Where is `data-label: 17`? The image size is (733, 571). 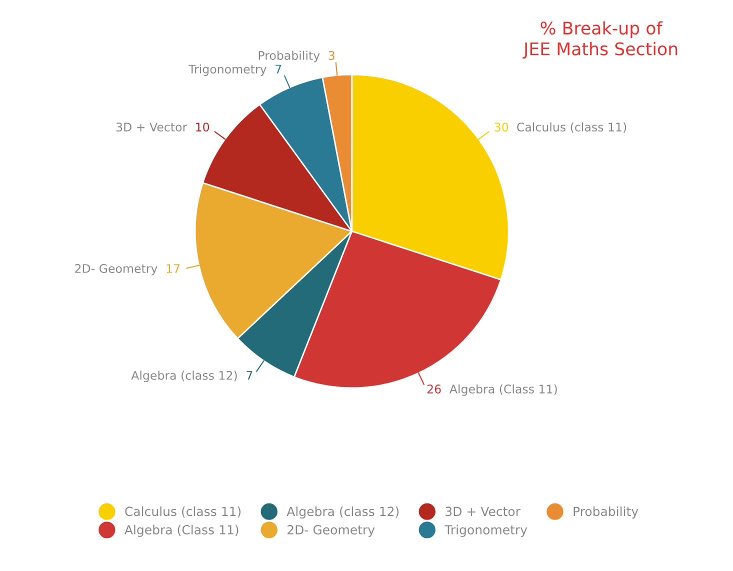 data-label: 17 is located at coordinates (173, 268).